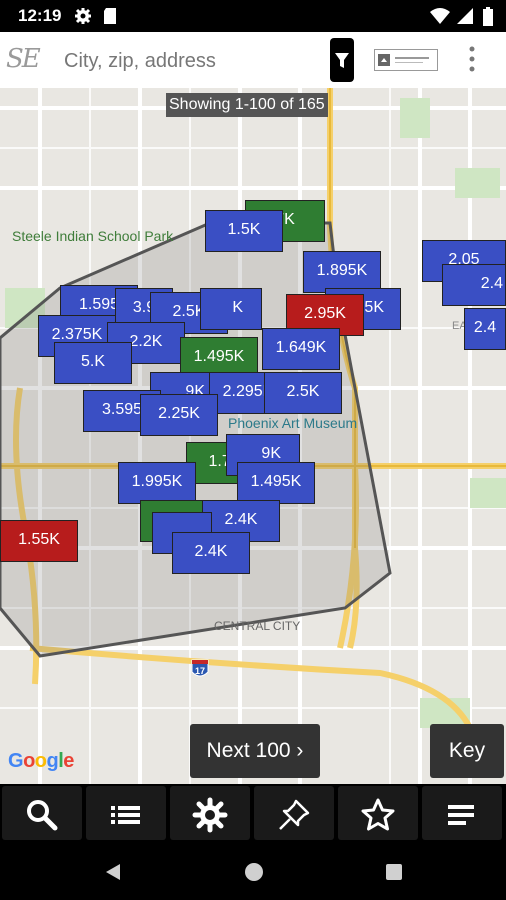 The height and width of the screenshot is (900, 506). What do you see at coordinates (157, 483) in the screenshot?
I see `listing-marker: 1.995K` at bounding box center [157, 483].